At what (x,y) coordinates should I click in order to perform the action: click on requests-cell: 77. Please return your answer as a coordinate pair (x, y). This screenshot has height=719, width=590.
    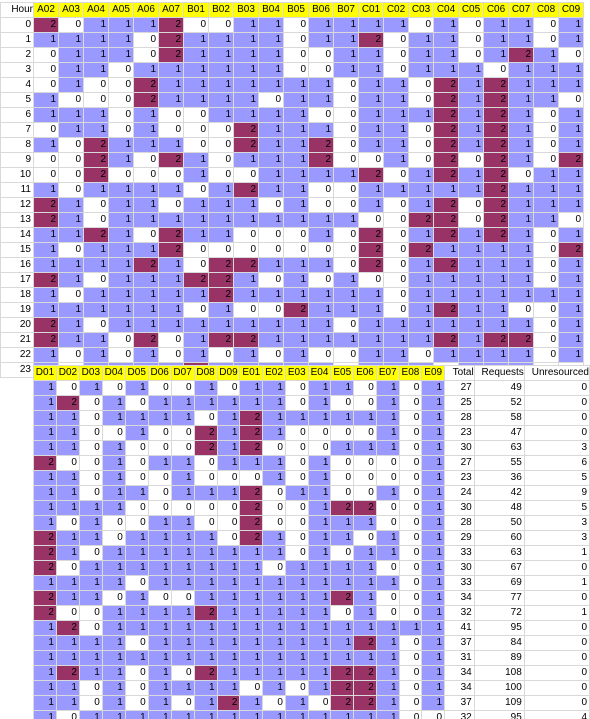
    Looking at the image, I should click on (499, 598).